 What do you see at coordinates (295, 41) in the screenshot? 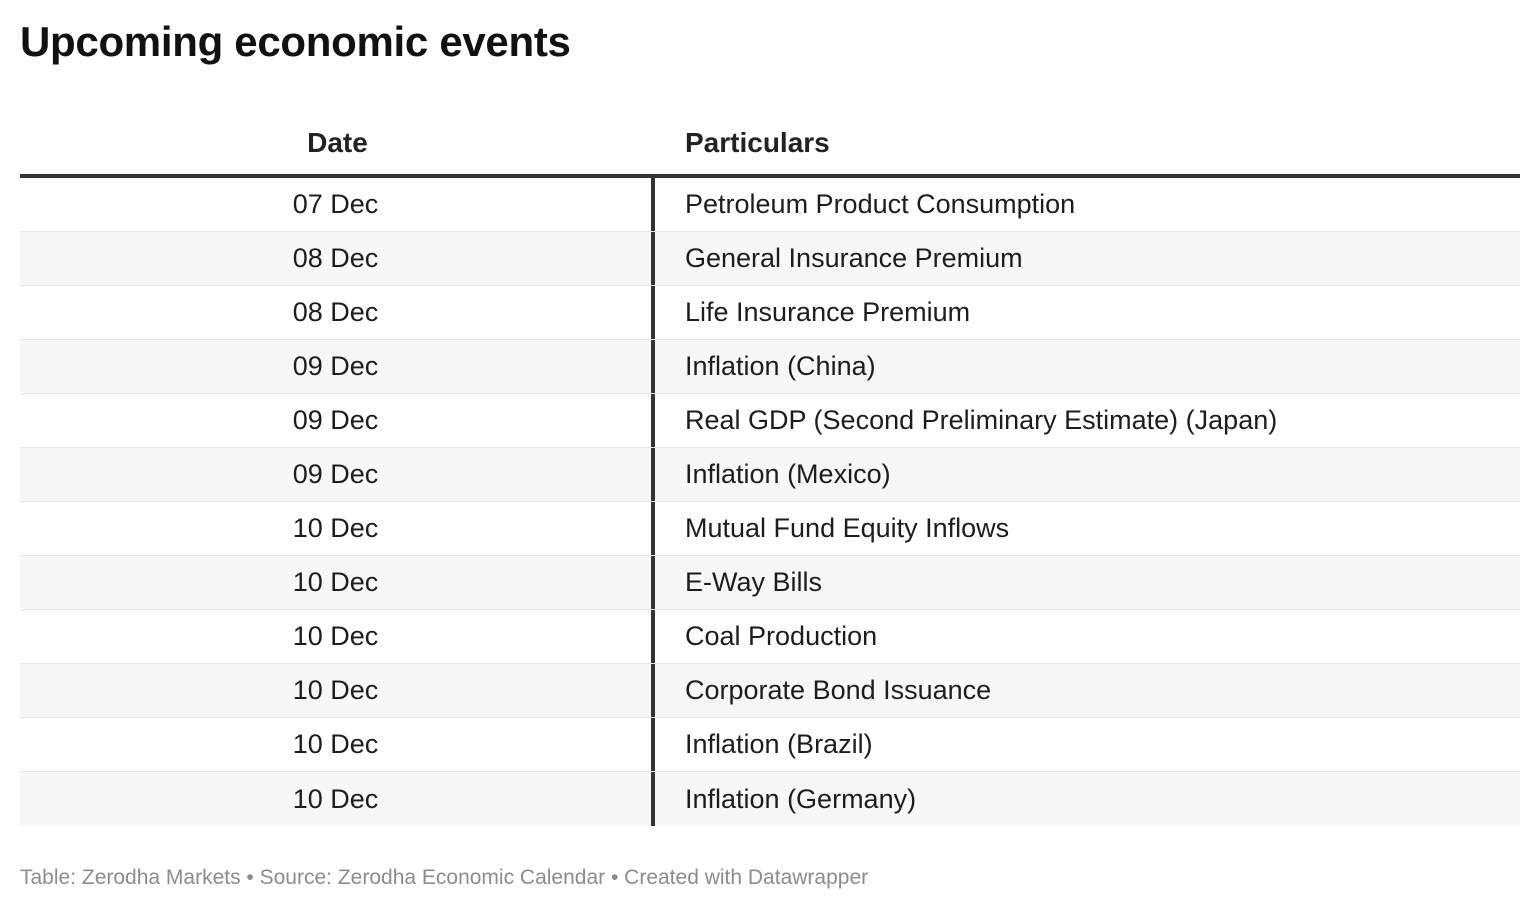
I see `page-title: Upcoming economic events` at bounding box center [295, 41].